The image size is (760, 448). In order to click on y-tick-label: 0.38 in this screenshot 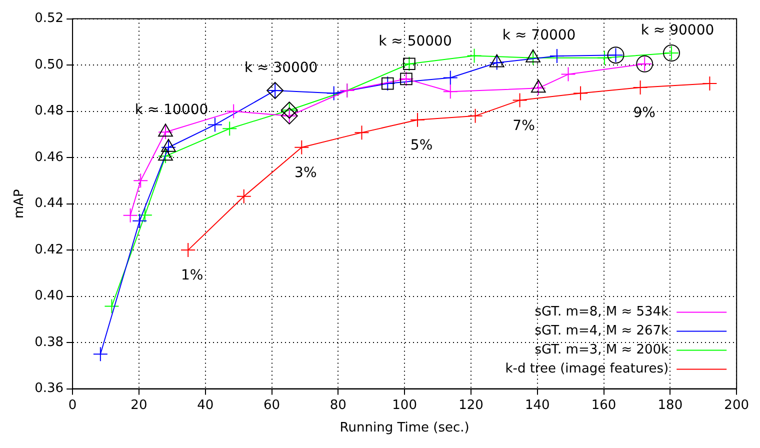, I will do `click(49, 342)`.